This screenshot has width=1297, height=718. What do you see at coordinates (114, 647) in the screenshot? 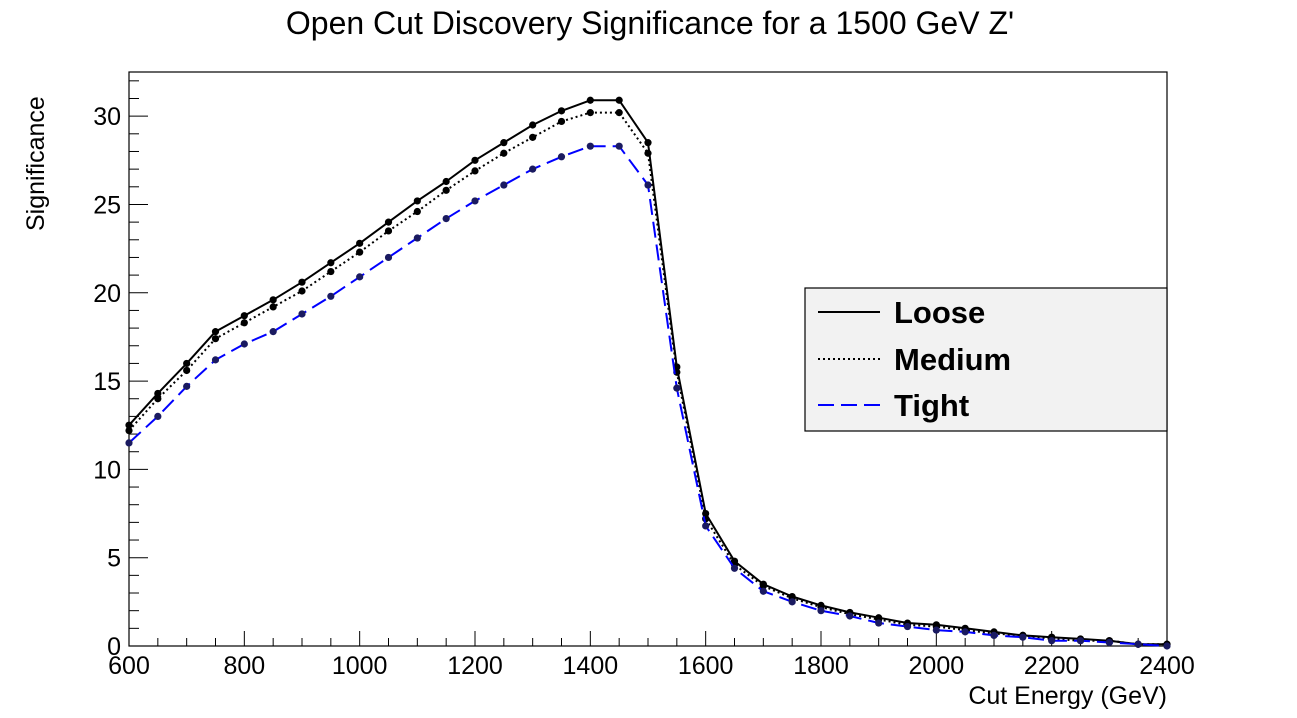
I see `y-tick-label: 0` at bounding box center [114, 647].